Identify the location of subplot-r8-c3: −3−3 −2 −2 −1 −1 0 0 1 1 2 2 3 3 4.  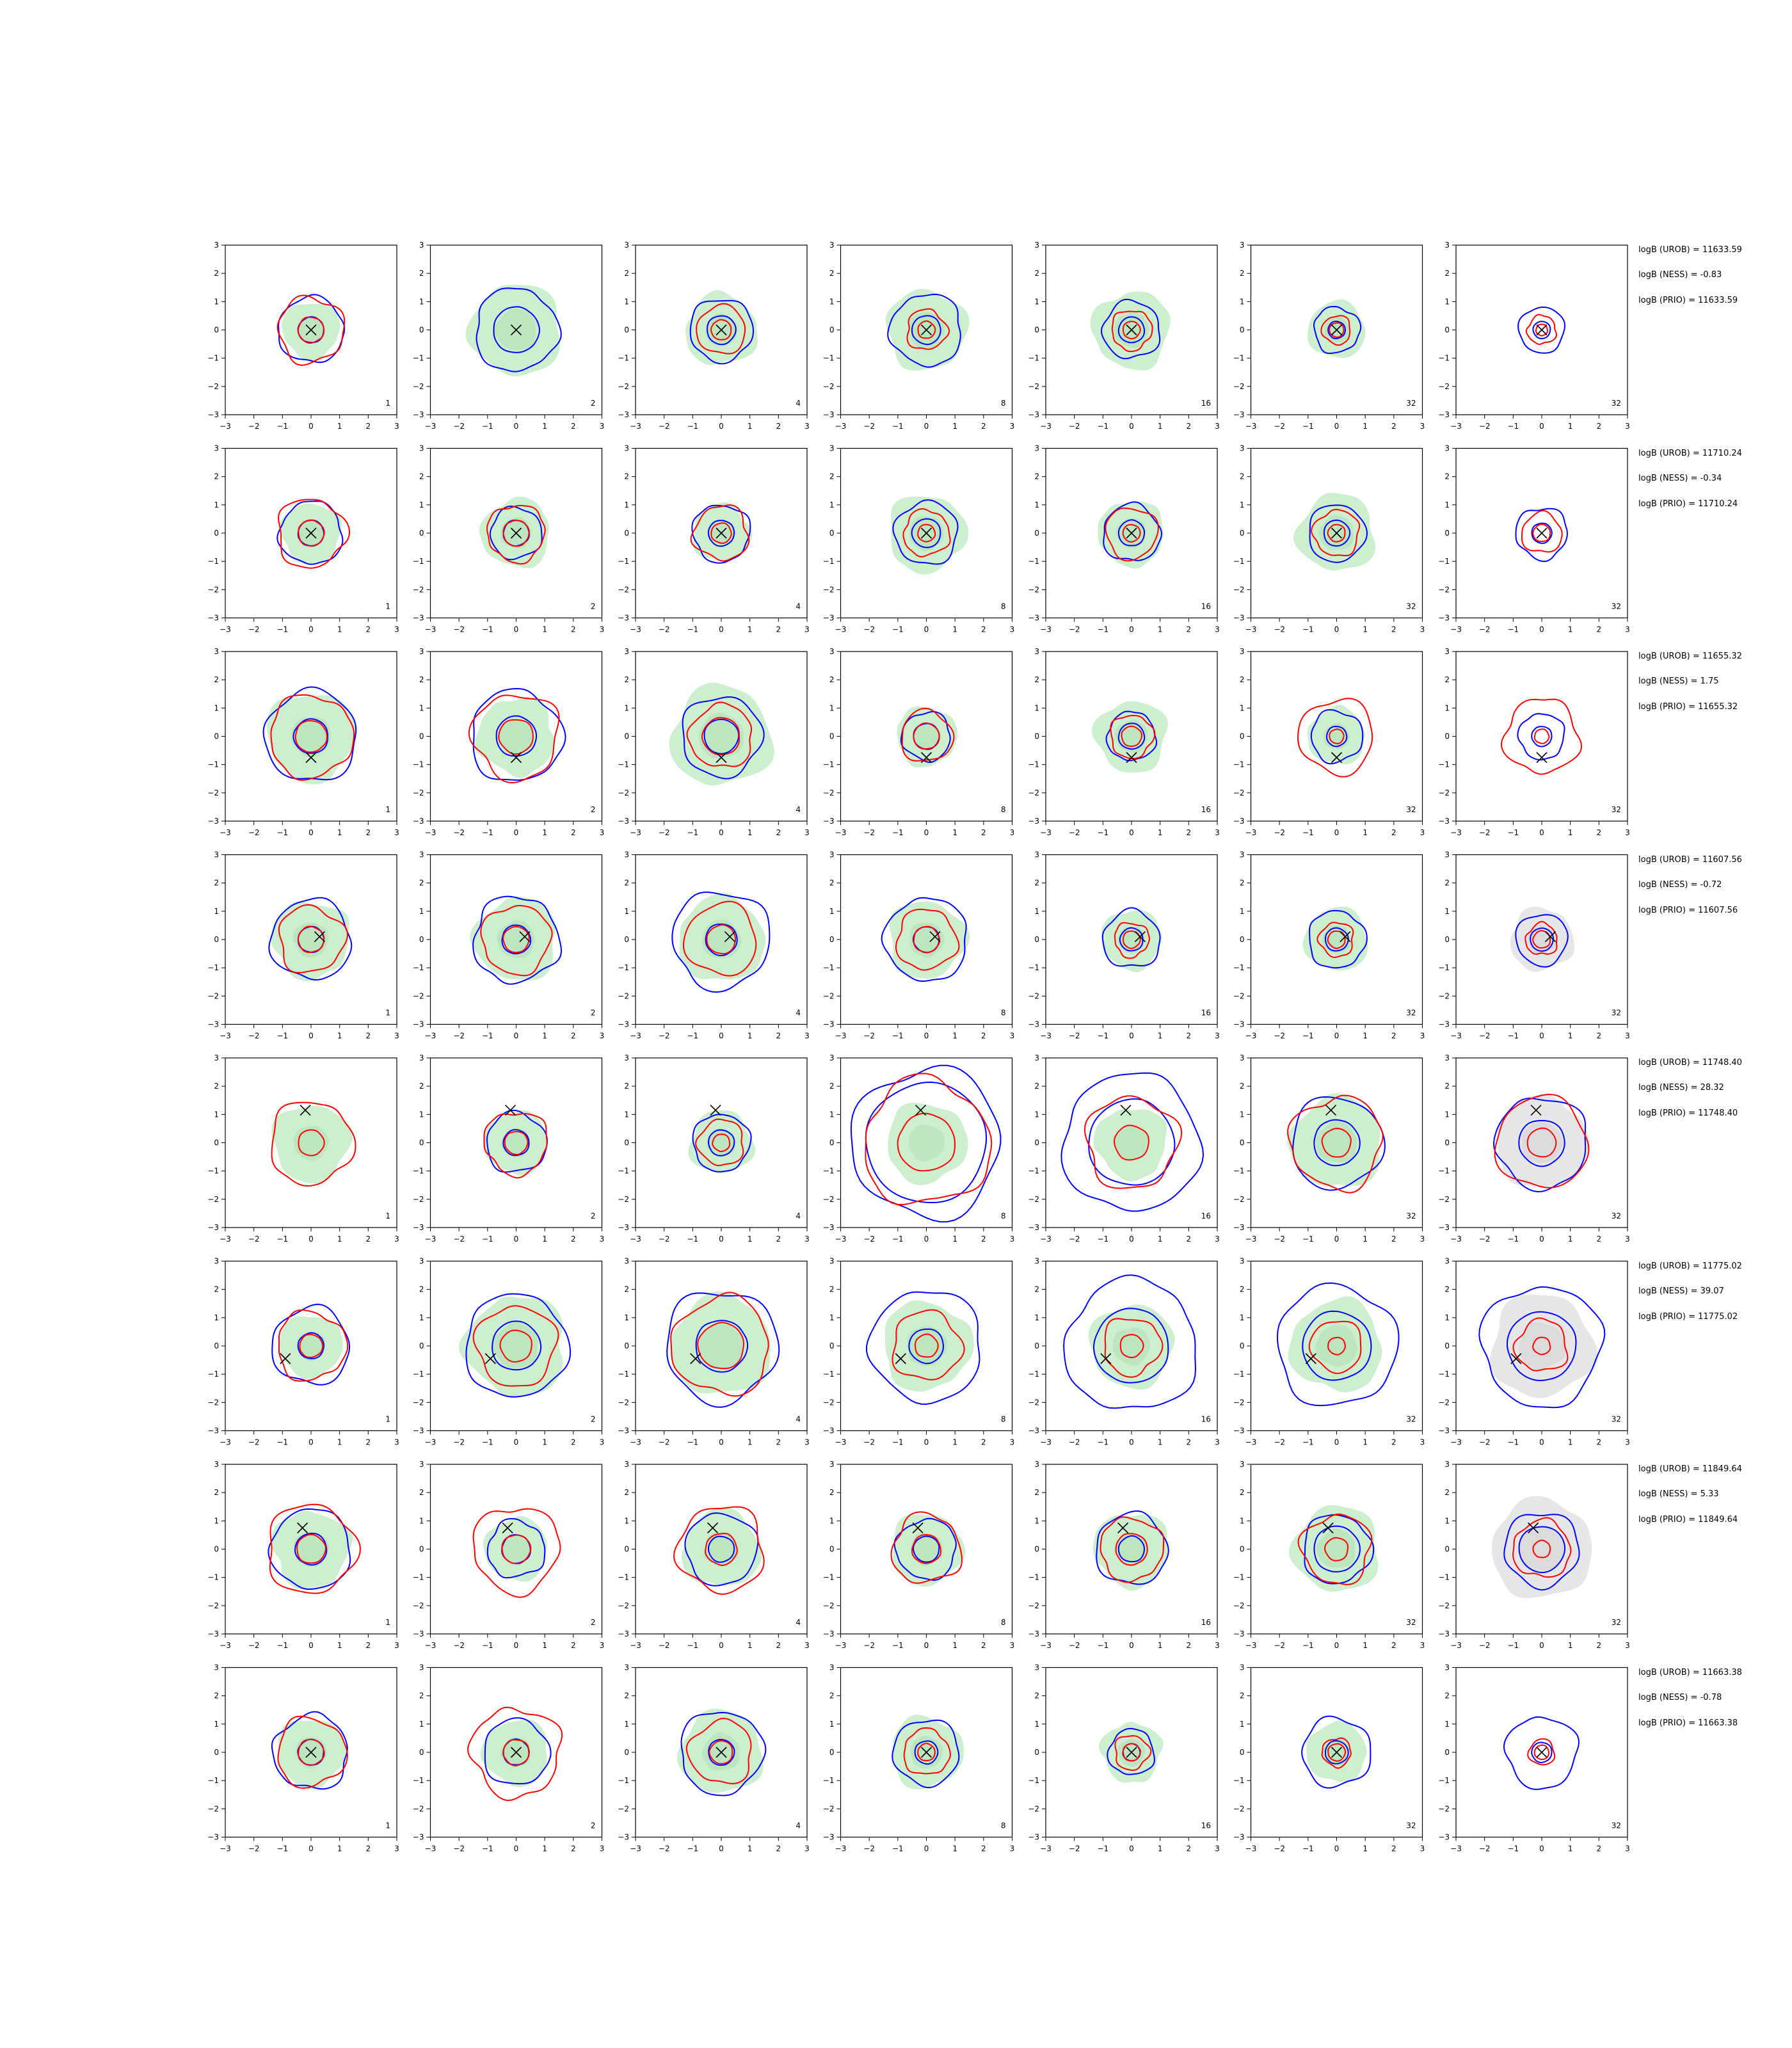
(714, 1758).